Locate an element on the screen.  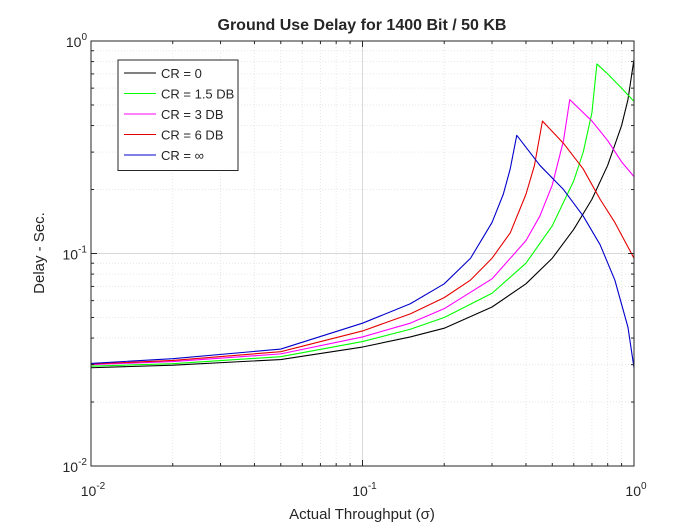
legend-label: CR = 3 DB is located at coordinates (192, 114).